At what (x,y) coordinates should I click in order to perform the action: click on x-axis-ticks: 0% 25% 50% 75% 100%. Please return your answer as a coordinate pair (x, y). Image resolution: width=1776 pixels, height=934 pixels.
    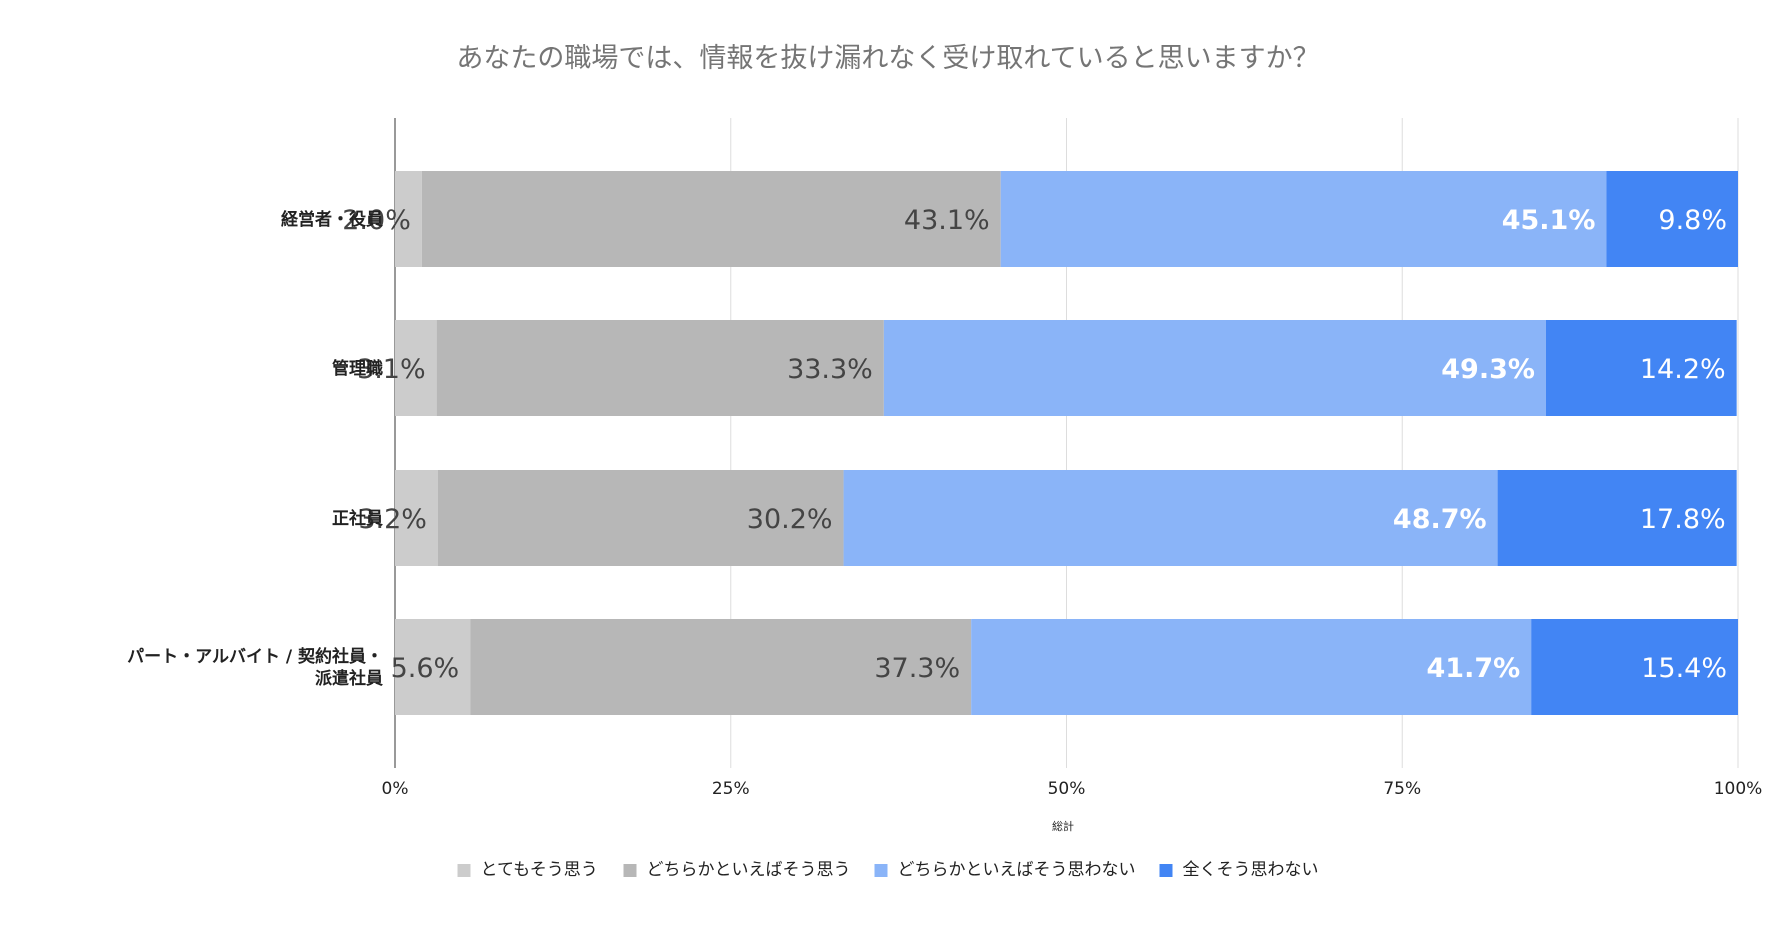
    Looking at the image, I should click on (1072, 789).